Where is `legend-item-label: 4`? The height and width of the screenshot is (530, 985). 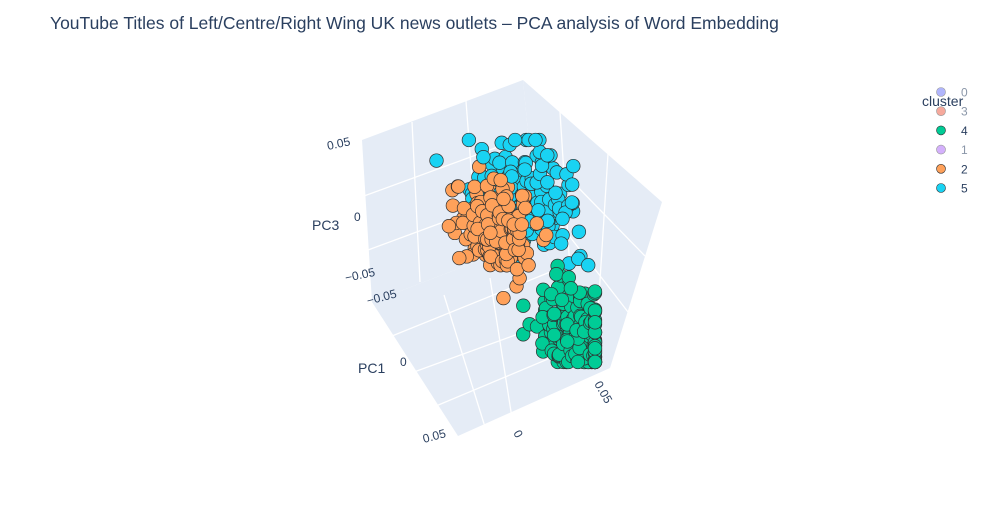 legend-item-label: 4 is located at coordinates (964, 131).